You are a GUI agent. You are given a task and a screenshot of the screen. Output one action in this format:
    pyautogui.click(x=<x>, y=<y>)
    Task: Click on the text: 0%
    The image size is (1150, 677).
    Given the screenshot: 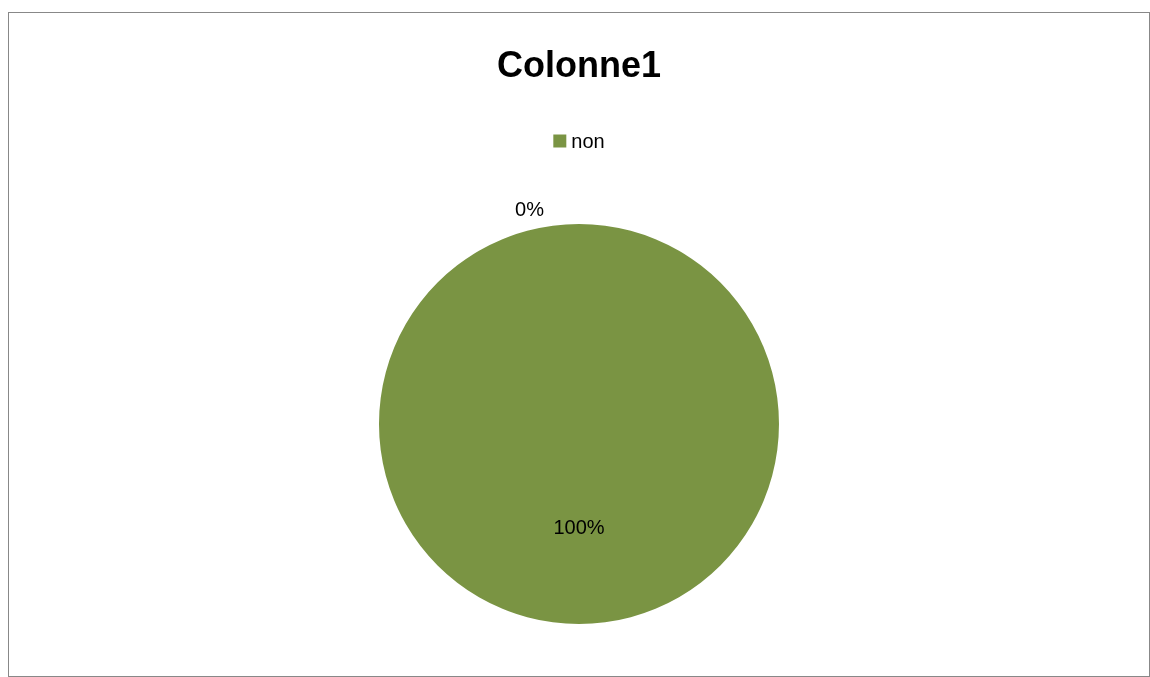 What is the action you would take?
    pyautogui.click(x=529, y=209)
    